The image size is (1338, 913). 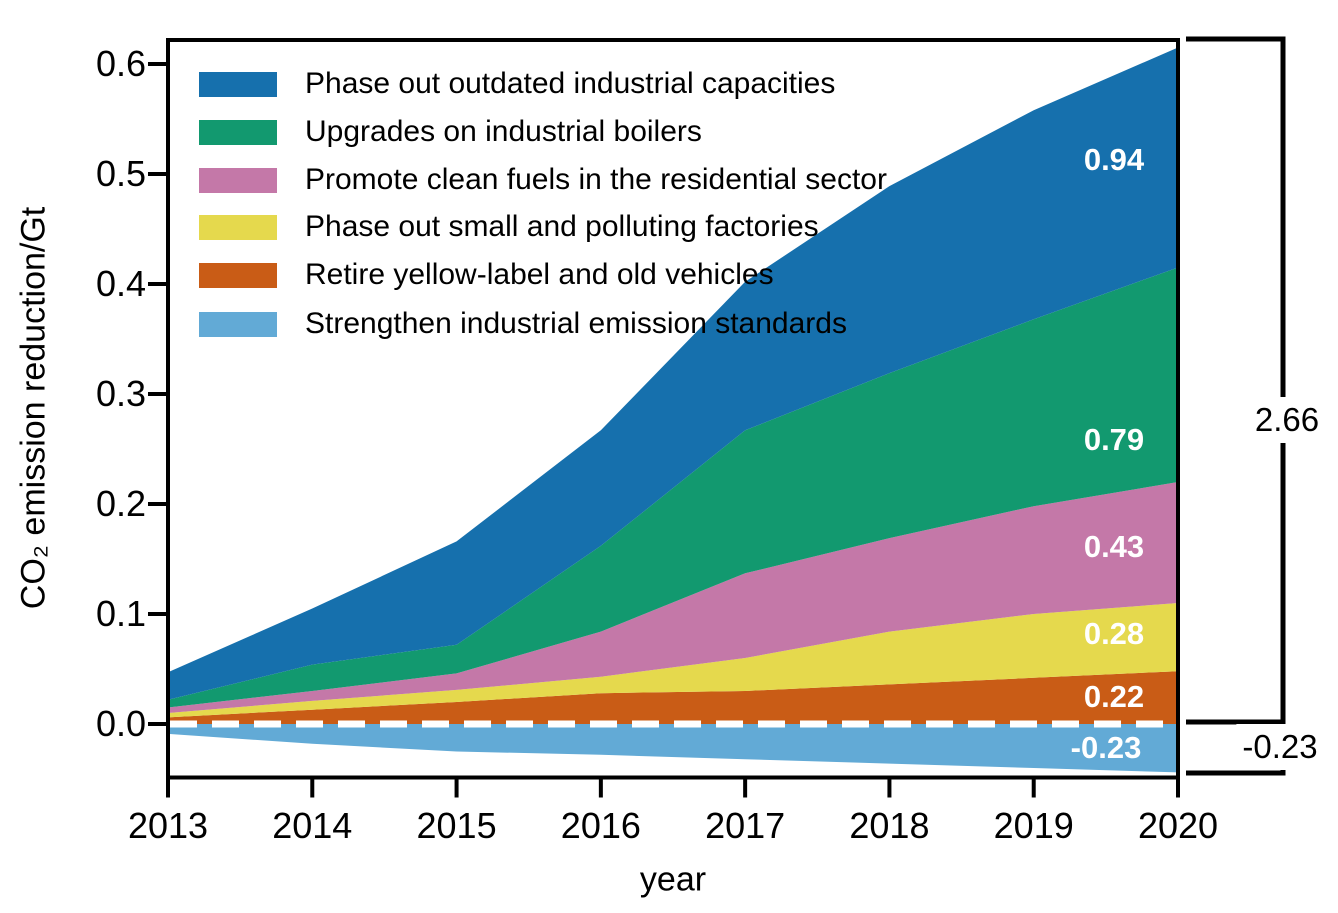 I want to click on x-tick-2017: 2017, so click(x=745, y=825).